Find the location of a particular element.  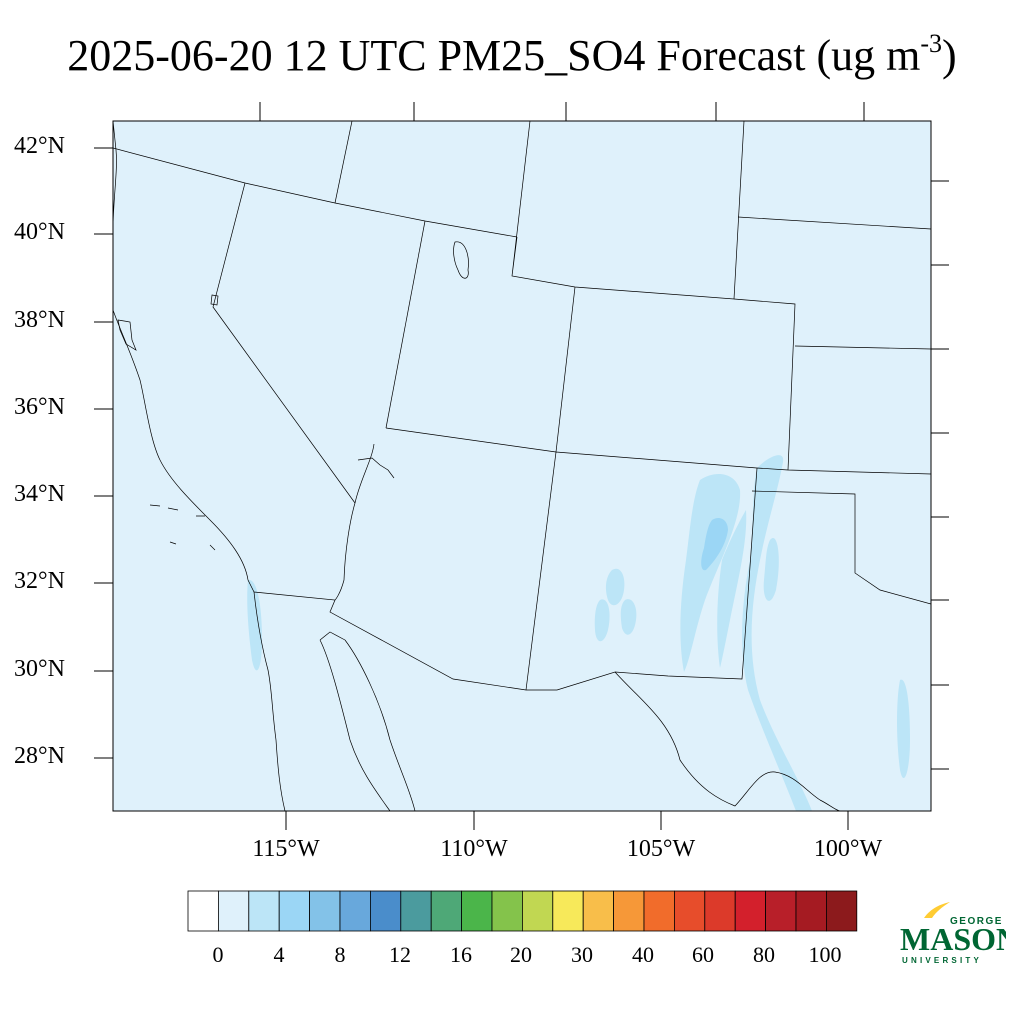

colorbar-label-12: 12 is located at coordinates (400, 954).